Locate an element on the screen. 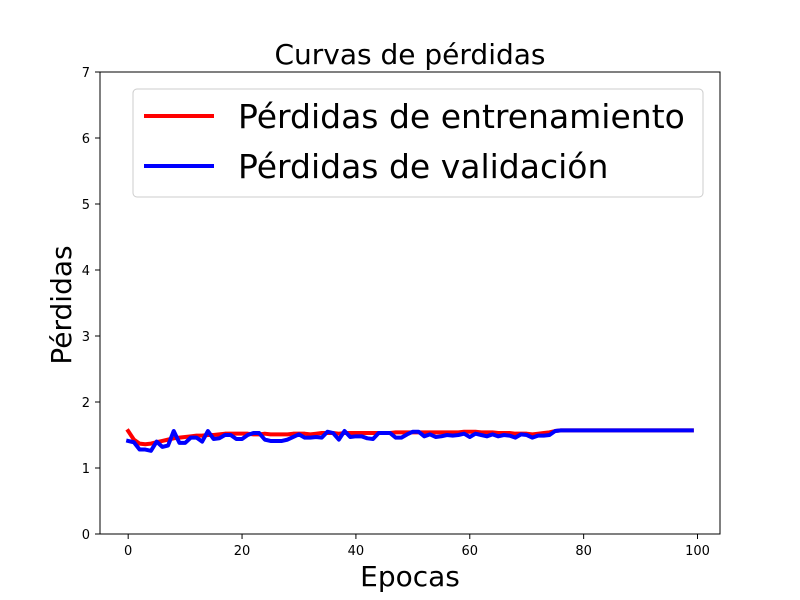 The width and height of the screenshot is (800, 600). x-axis: 0 20 40 60 80 100 is located at coordinates (417, 546).